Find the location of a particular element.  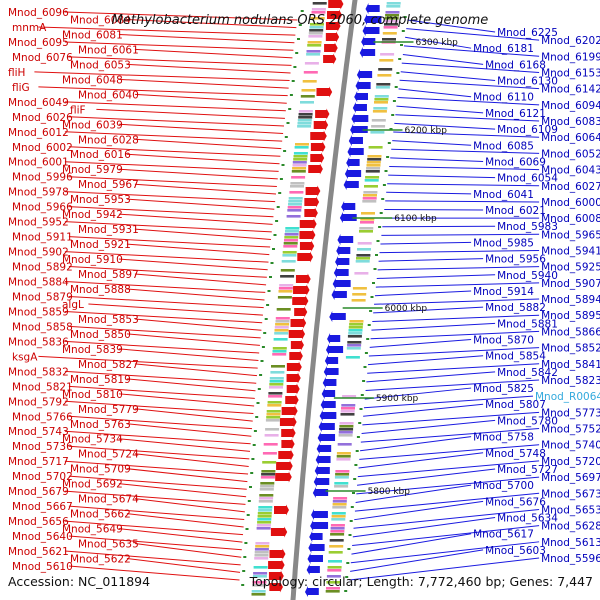

gene-label-right: Mnod_6168 is located at coordinates (515, 65).